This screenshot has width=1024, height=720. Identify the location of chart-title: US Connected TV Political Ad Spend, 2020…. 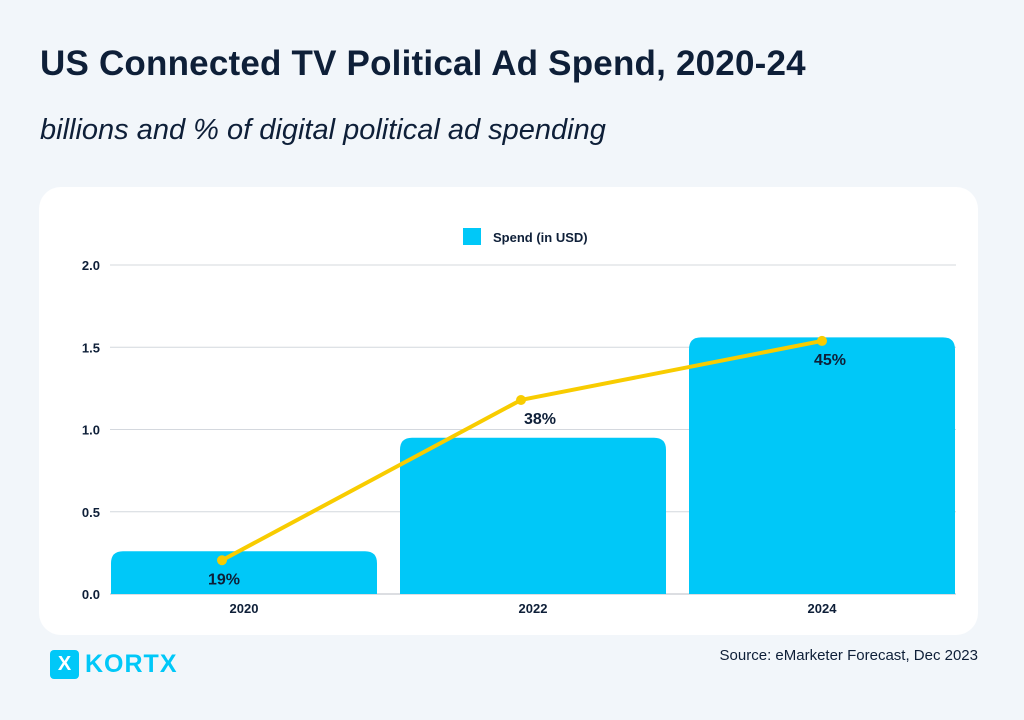
(423, 63).